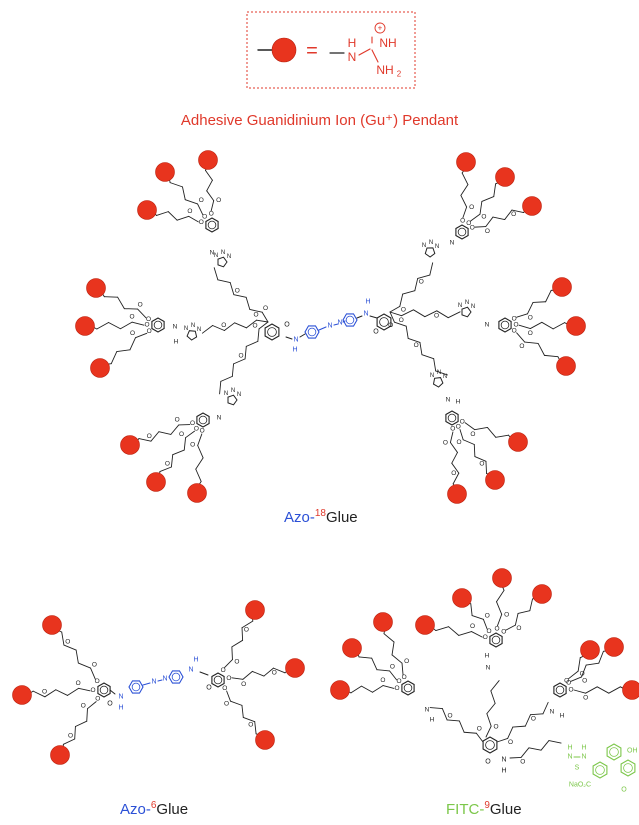 This screenshot has width=639, height=825. What do you see at coordinates (319, 120) in the screenshot?
I see `legend-title: Adhesive Guanidinium Ion (Gu⁺) Pendant` at bounding box center [319, 120].